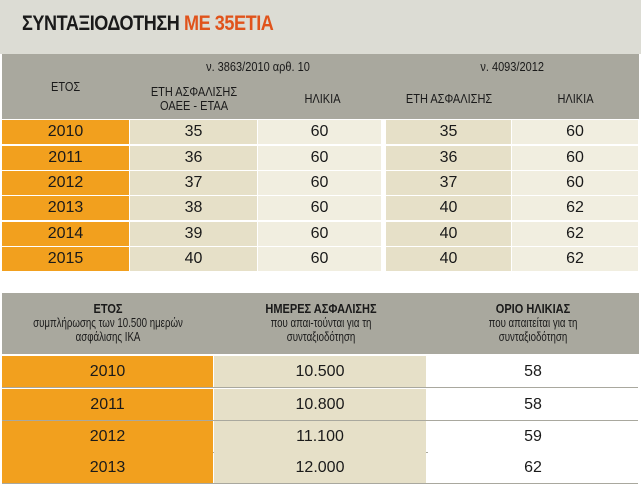 The width and height of the screenshot is (641, 488). What do you see at coordinates (65, 259) in the screenshot?
I see `table1-row-year: 2015` at bounding box center [65, 259].